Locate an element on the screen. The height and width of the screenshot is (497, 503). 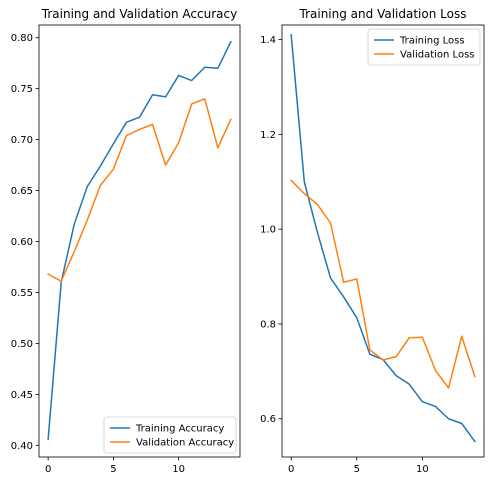
legend-label: Validation Accuracy is located at coordinates (185, 443).